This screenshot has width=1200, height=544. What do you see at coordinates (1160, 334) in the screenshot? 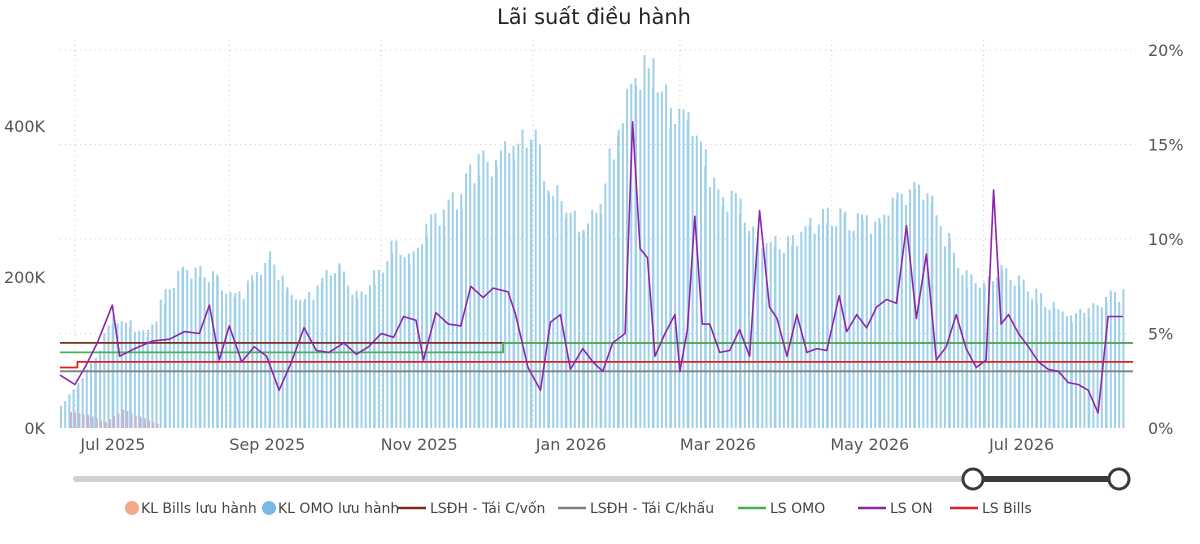
I see `right-tick-label: 5%` at bounding box center [1160, 334].